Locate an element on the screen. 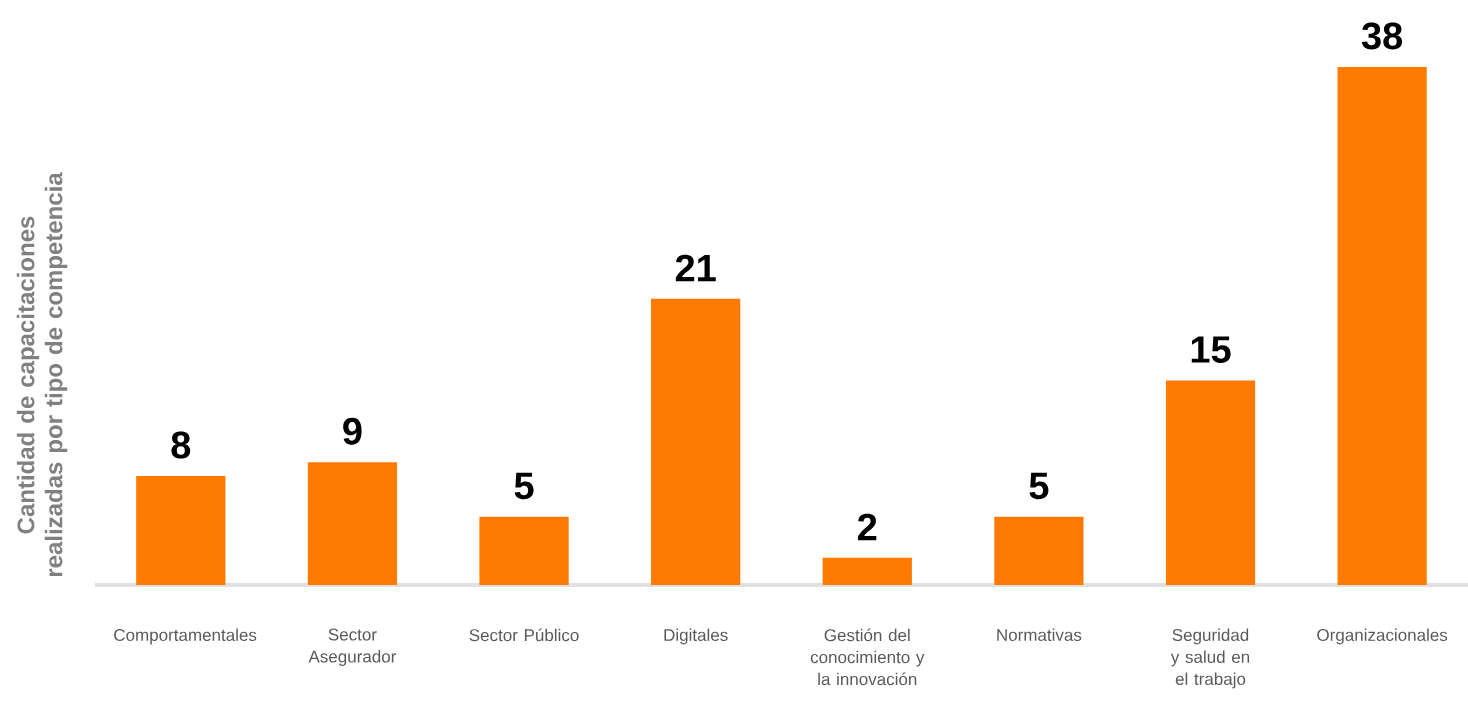  x-tick-label: Sector Público is located at coordinates (524, 635).